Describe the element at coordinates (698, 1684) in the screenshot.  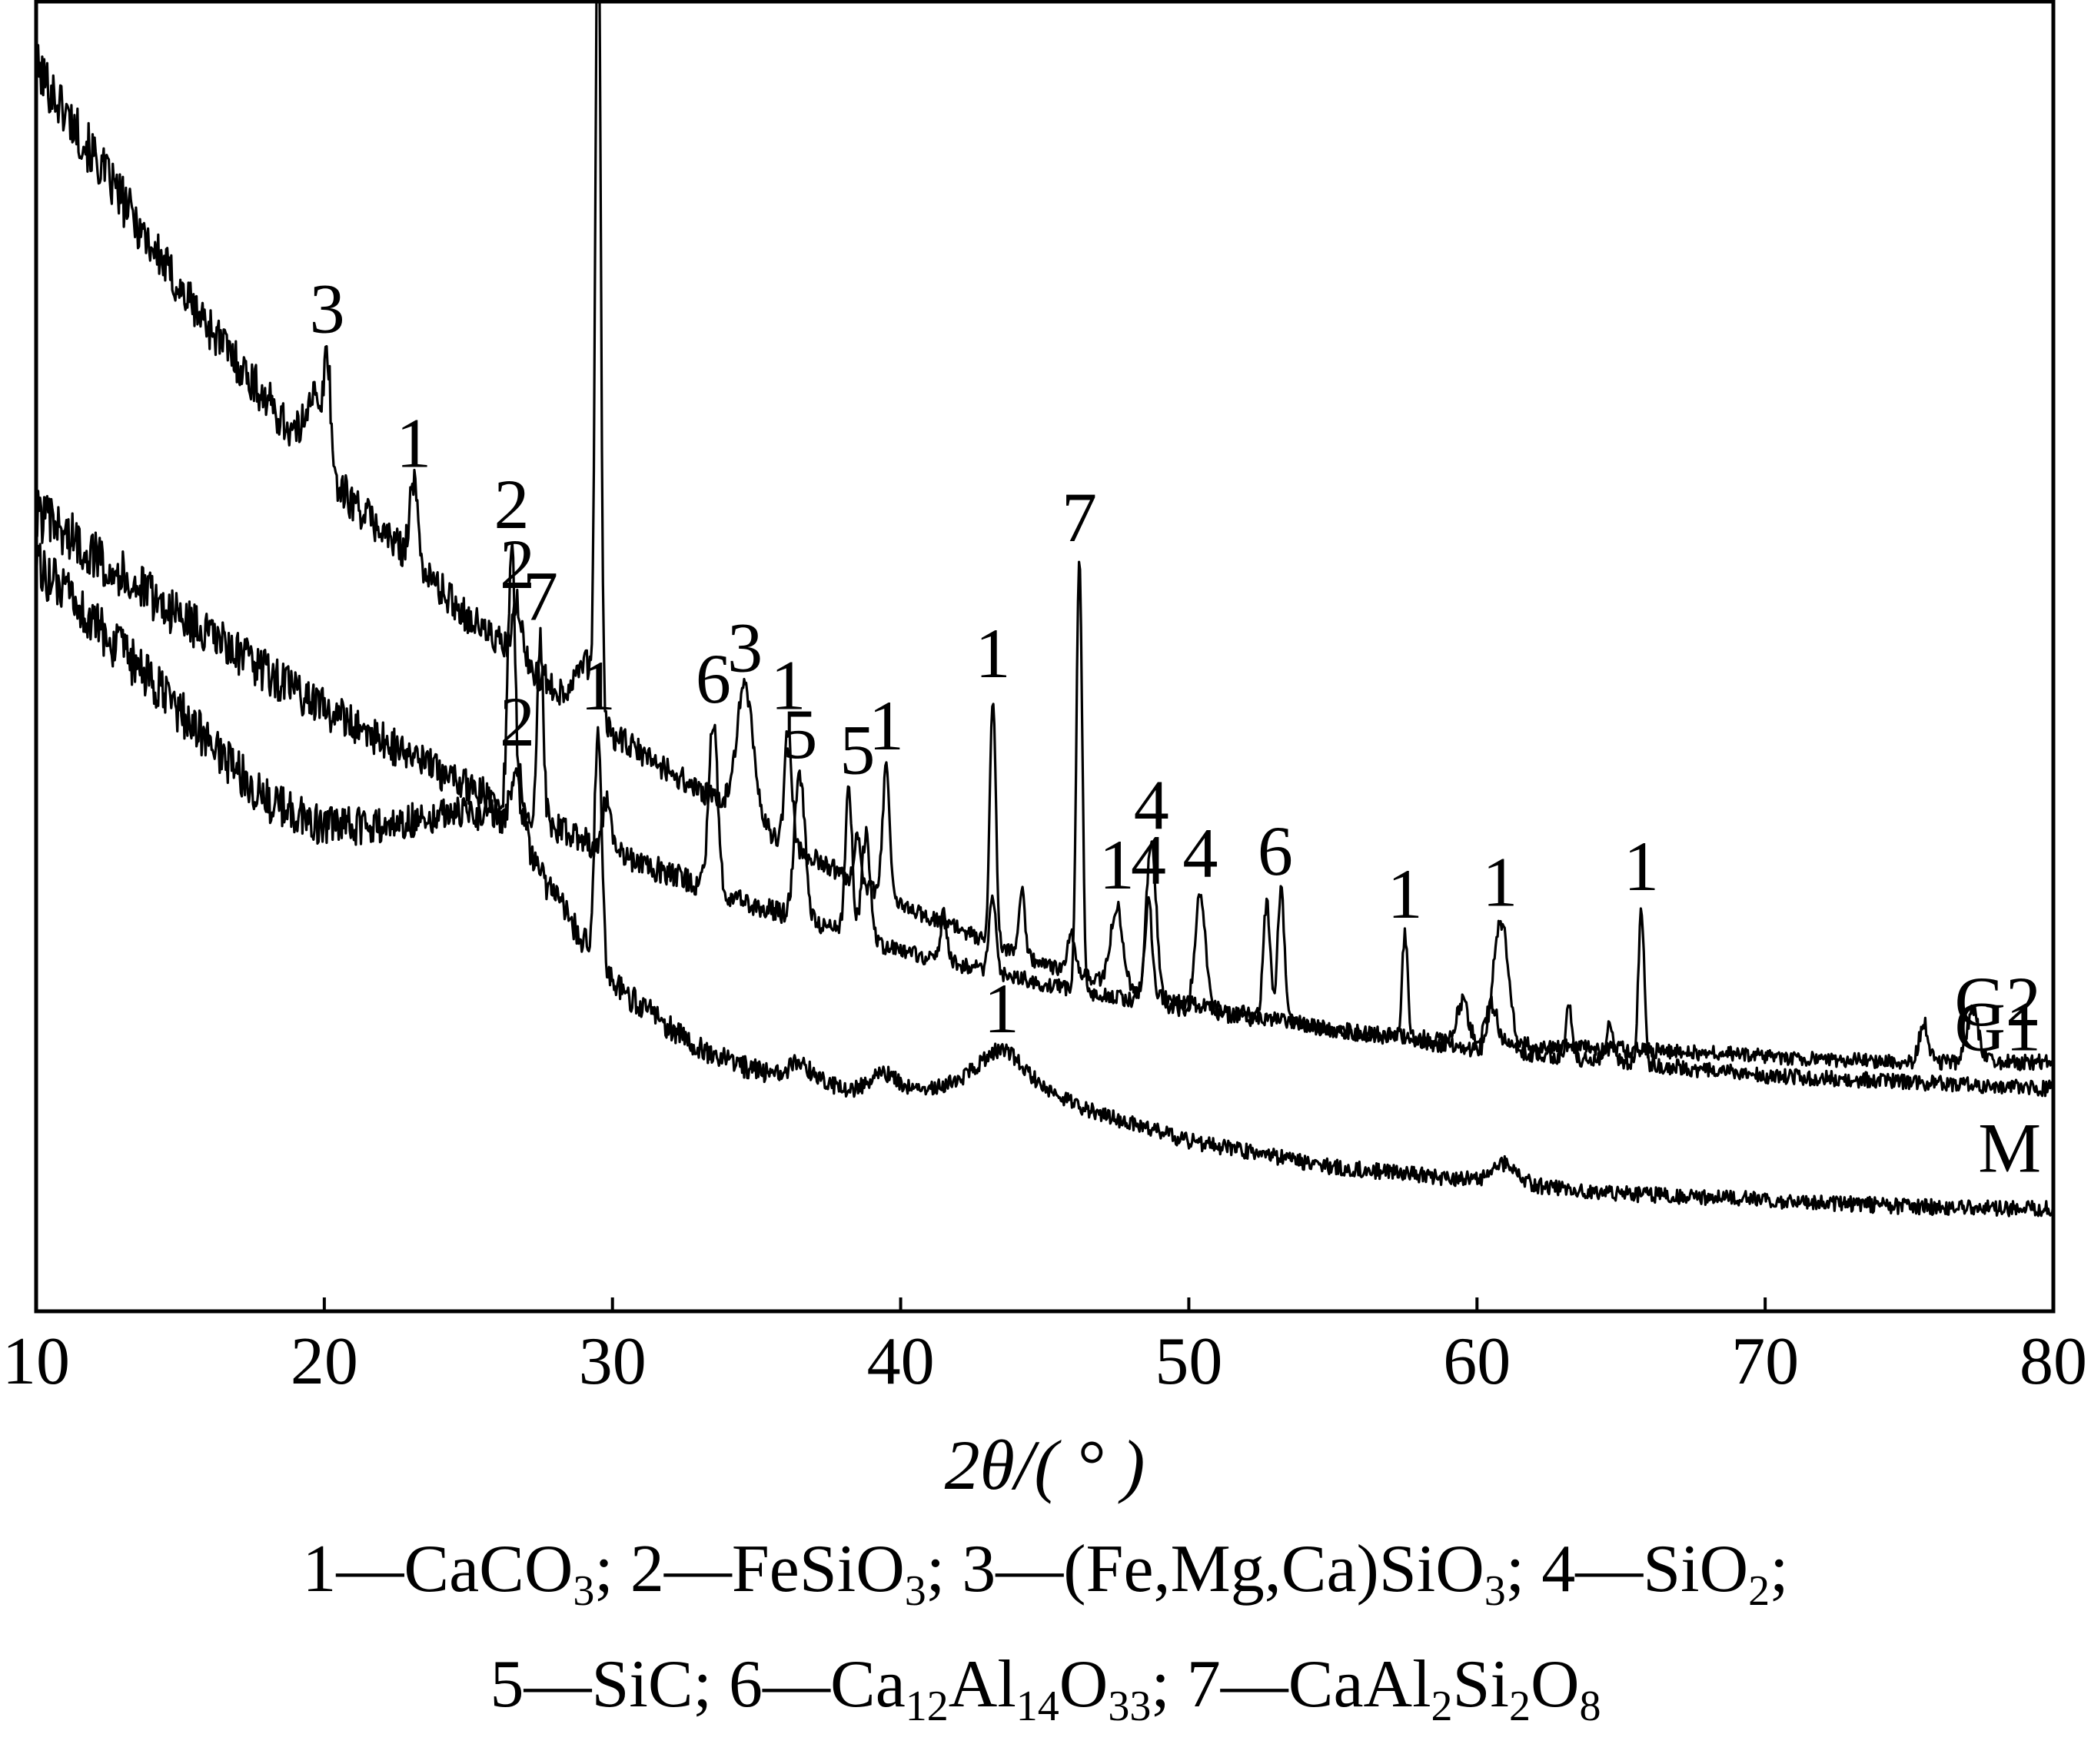
I see `legend-text: 5—SiC; 6—Ca` at that location.